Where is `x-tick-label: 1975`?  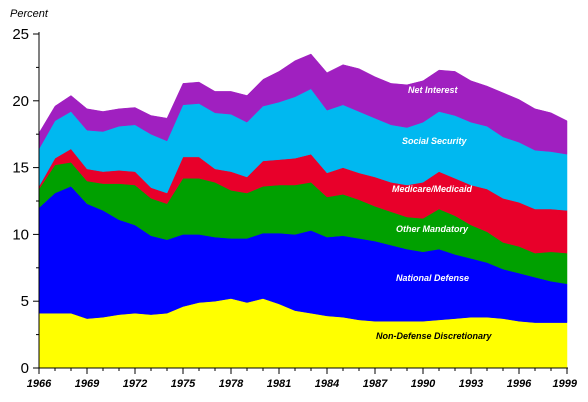 x-tick-label: 1975 is located at coordinates (183, 384).